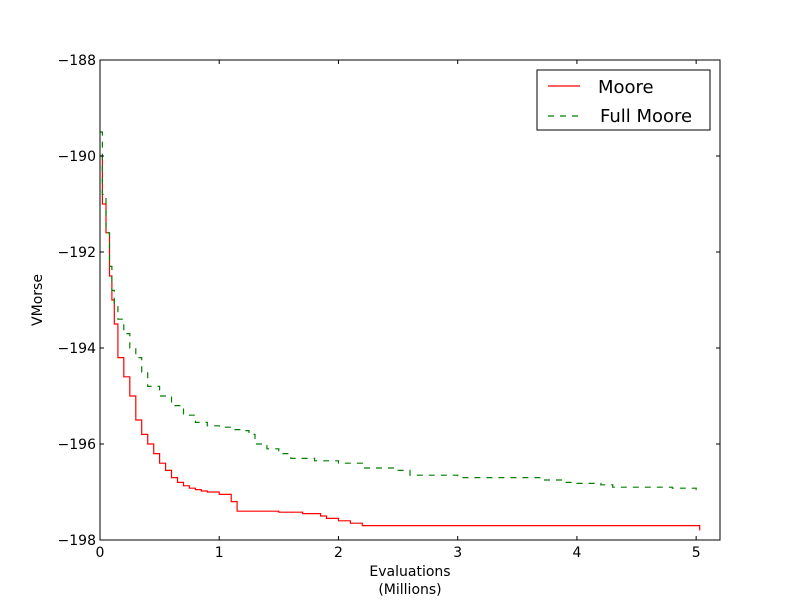 The width and height of the screenshot is (800, 600). I want to click on legend: Moore Full Moore, so click(623, 100).